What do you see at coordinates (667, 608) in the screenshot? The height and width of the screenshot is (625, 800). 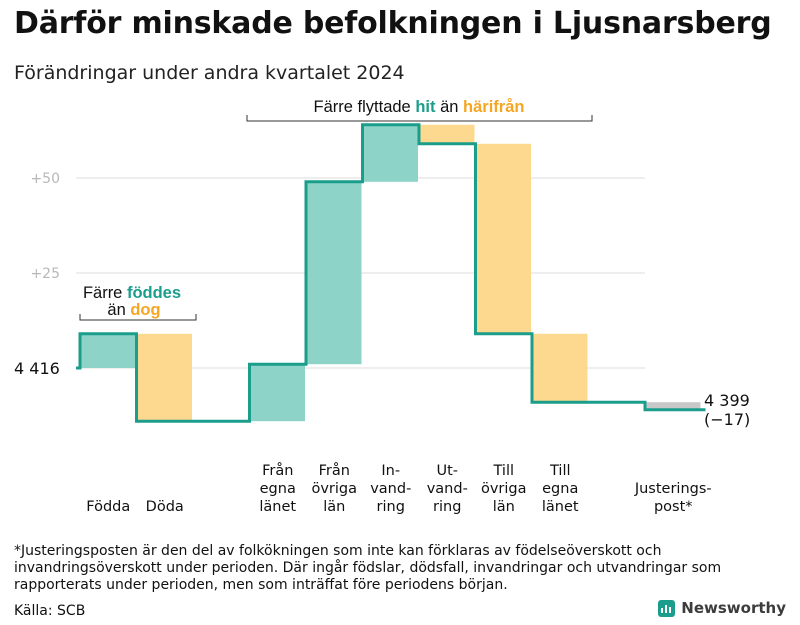 I see `bar-chart-icon` at bounding box center [667, 608].